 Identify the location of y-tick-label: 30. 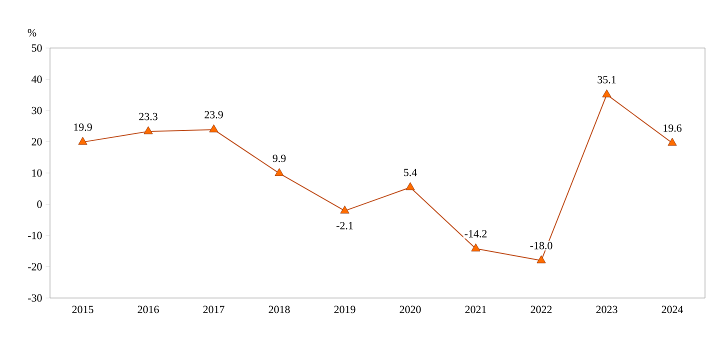
(37, 110).